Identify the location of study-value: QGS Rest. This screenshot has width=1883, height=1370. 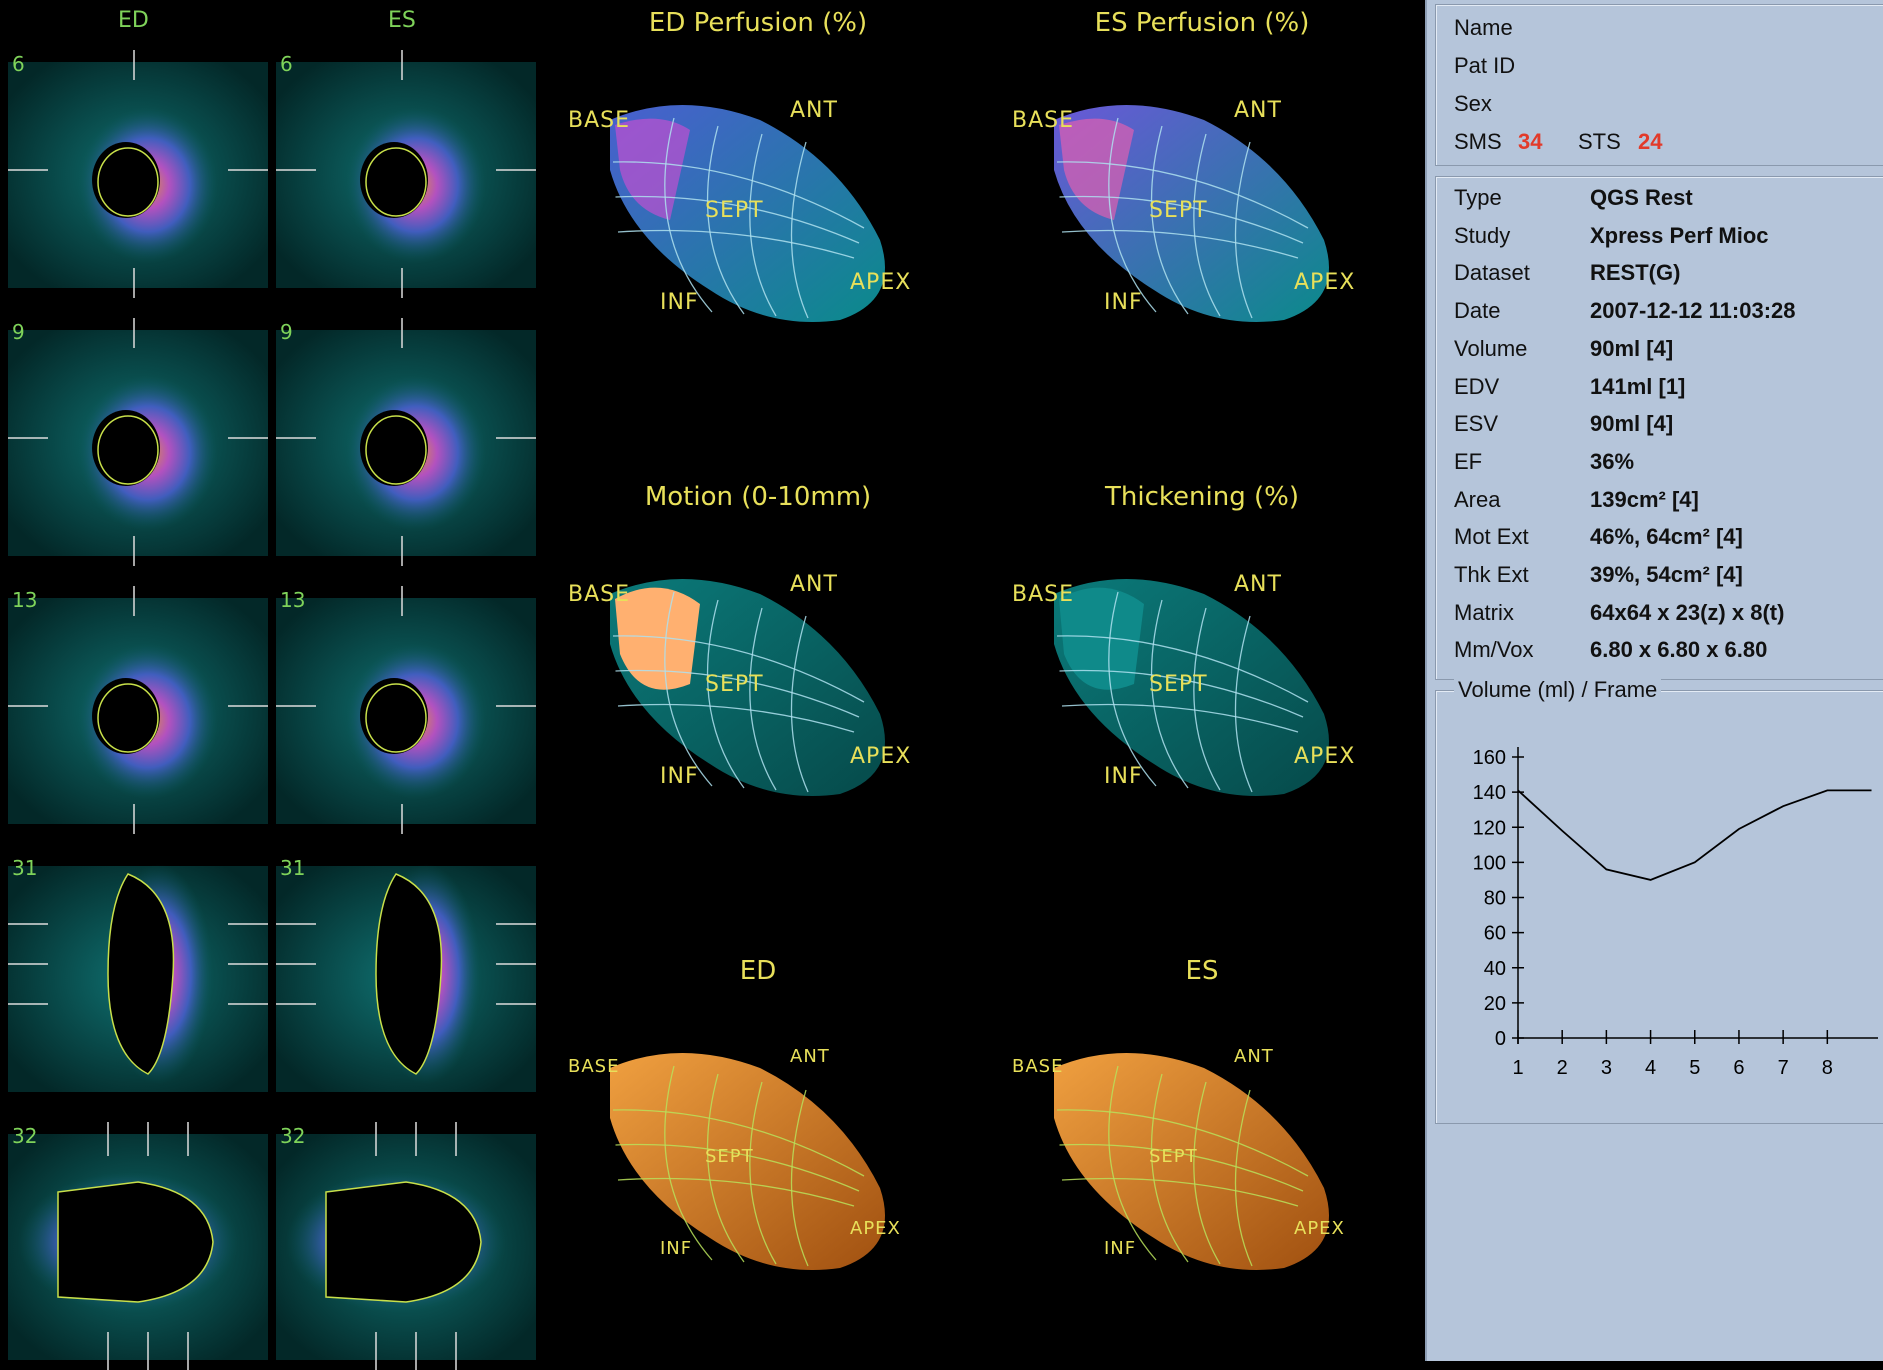
(1641, 197).